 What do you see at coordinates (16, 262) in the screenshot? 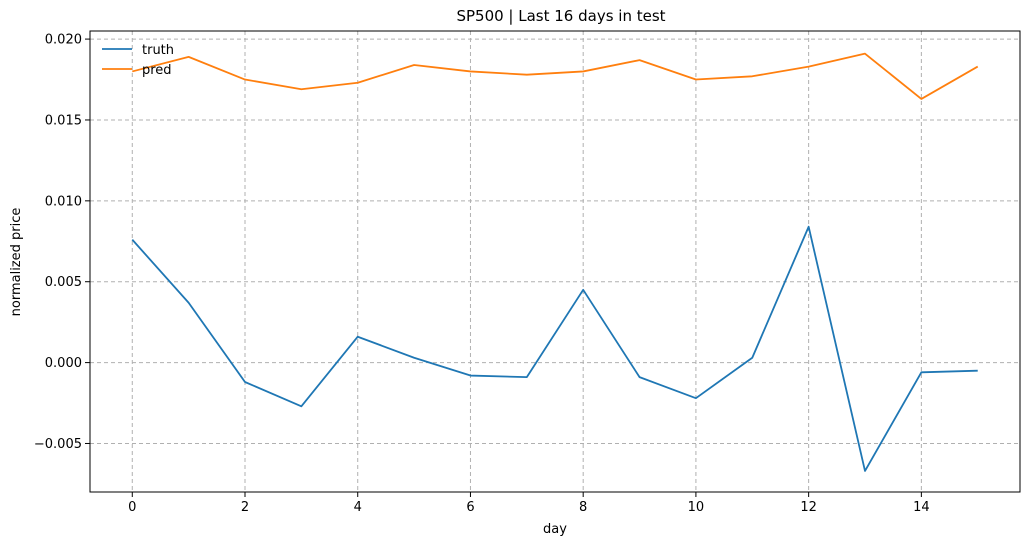
I see `y-axis-label: normalized price` at bounding box center [16, 262].